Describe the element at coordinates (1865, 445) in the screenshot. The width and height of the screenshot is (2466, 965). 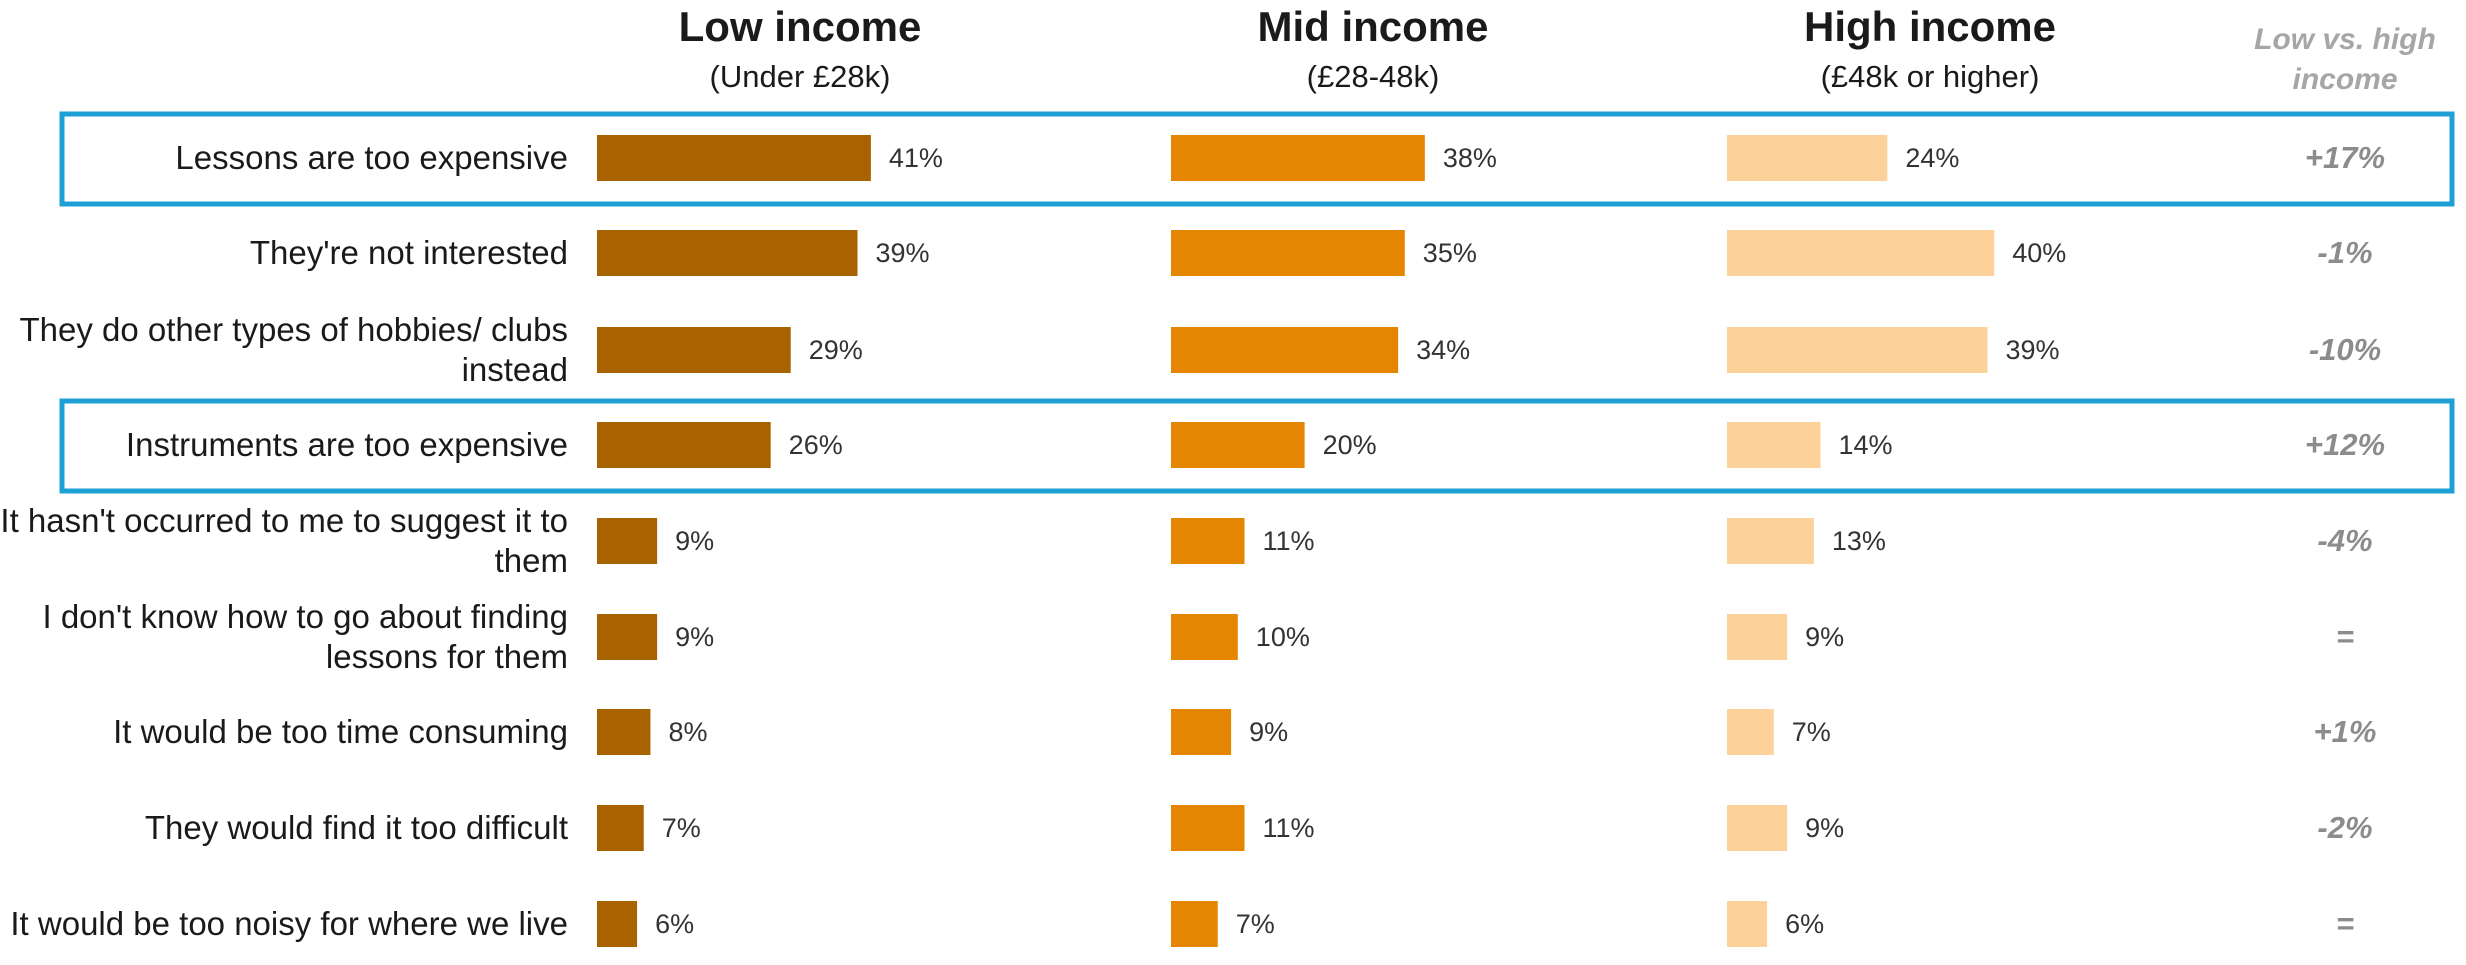
I see `data-label-high-income: 14%` at that location.